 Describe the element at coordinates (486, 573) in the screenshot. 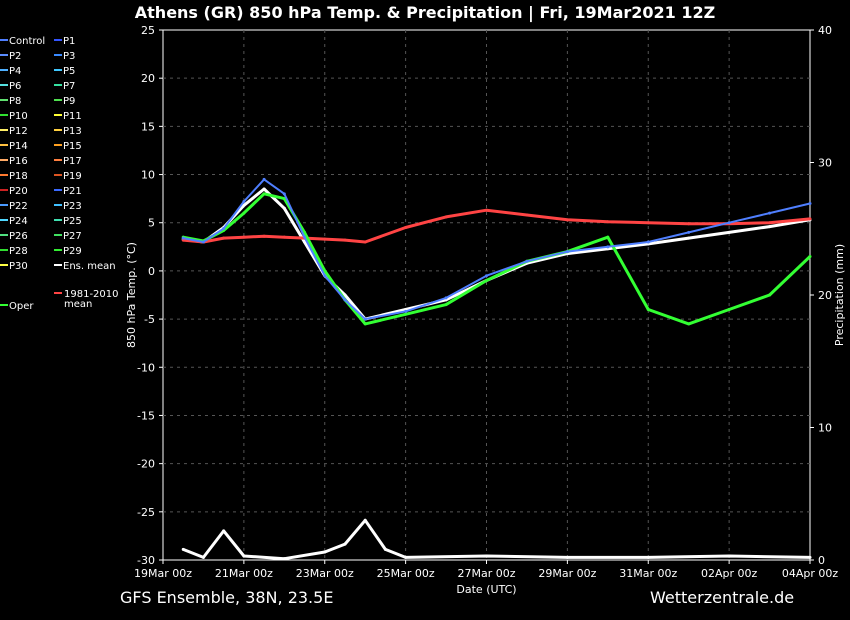

I see `x-tick-label: 27Mar 00z` at that location.